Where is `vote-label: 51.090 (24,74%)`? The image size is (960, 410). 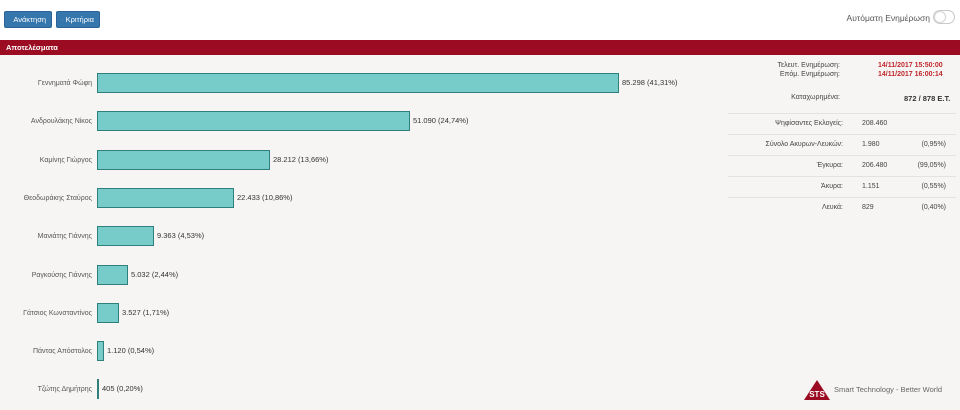
vote-label: 51.090 (24,74%) is located at coordinates (441, 120).